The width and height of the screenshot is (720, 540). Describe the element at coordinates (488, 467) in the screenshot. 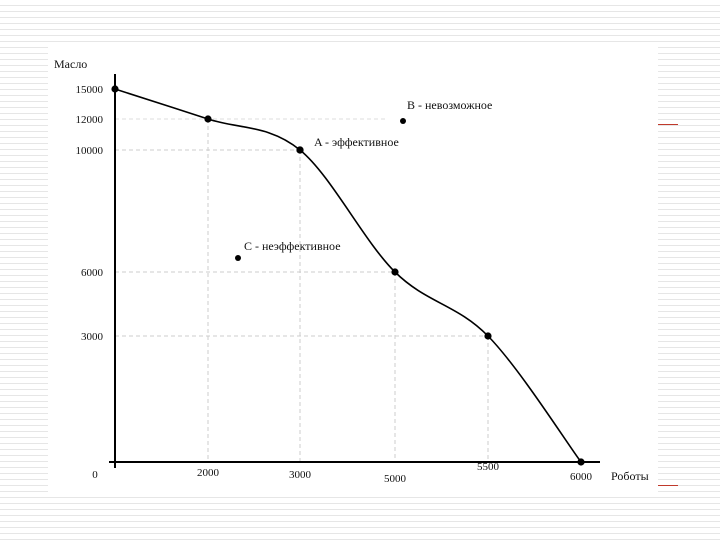

I see `x-tick-label-5500: 5500` at that location.